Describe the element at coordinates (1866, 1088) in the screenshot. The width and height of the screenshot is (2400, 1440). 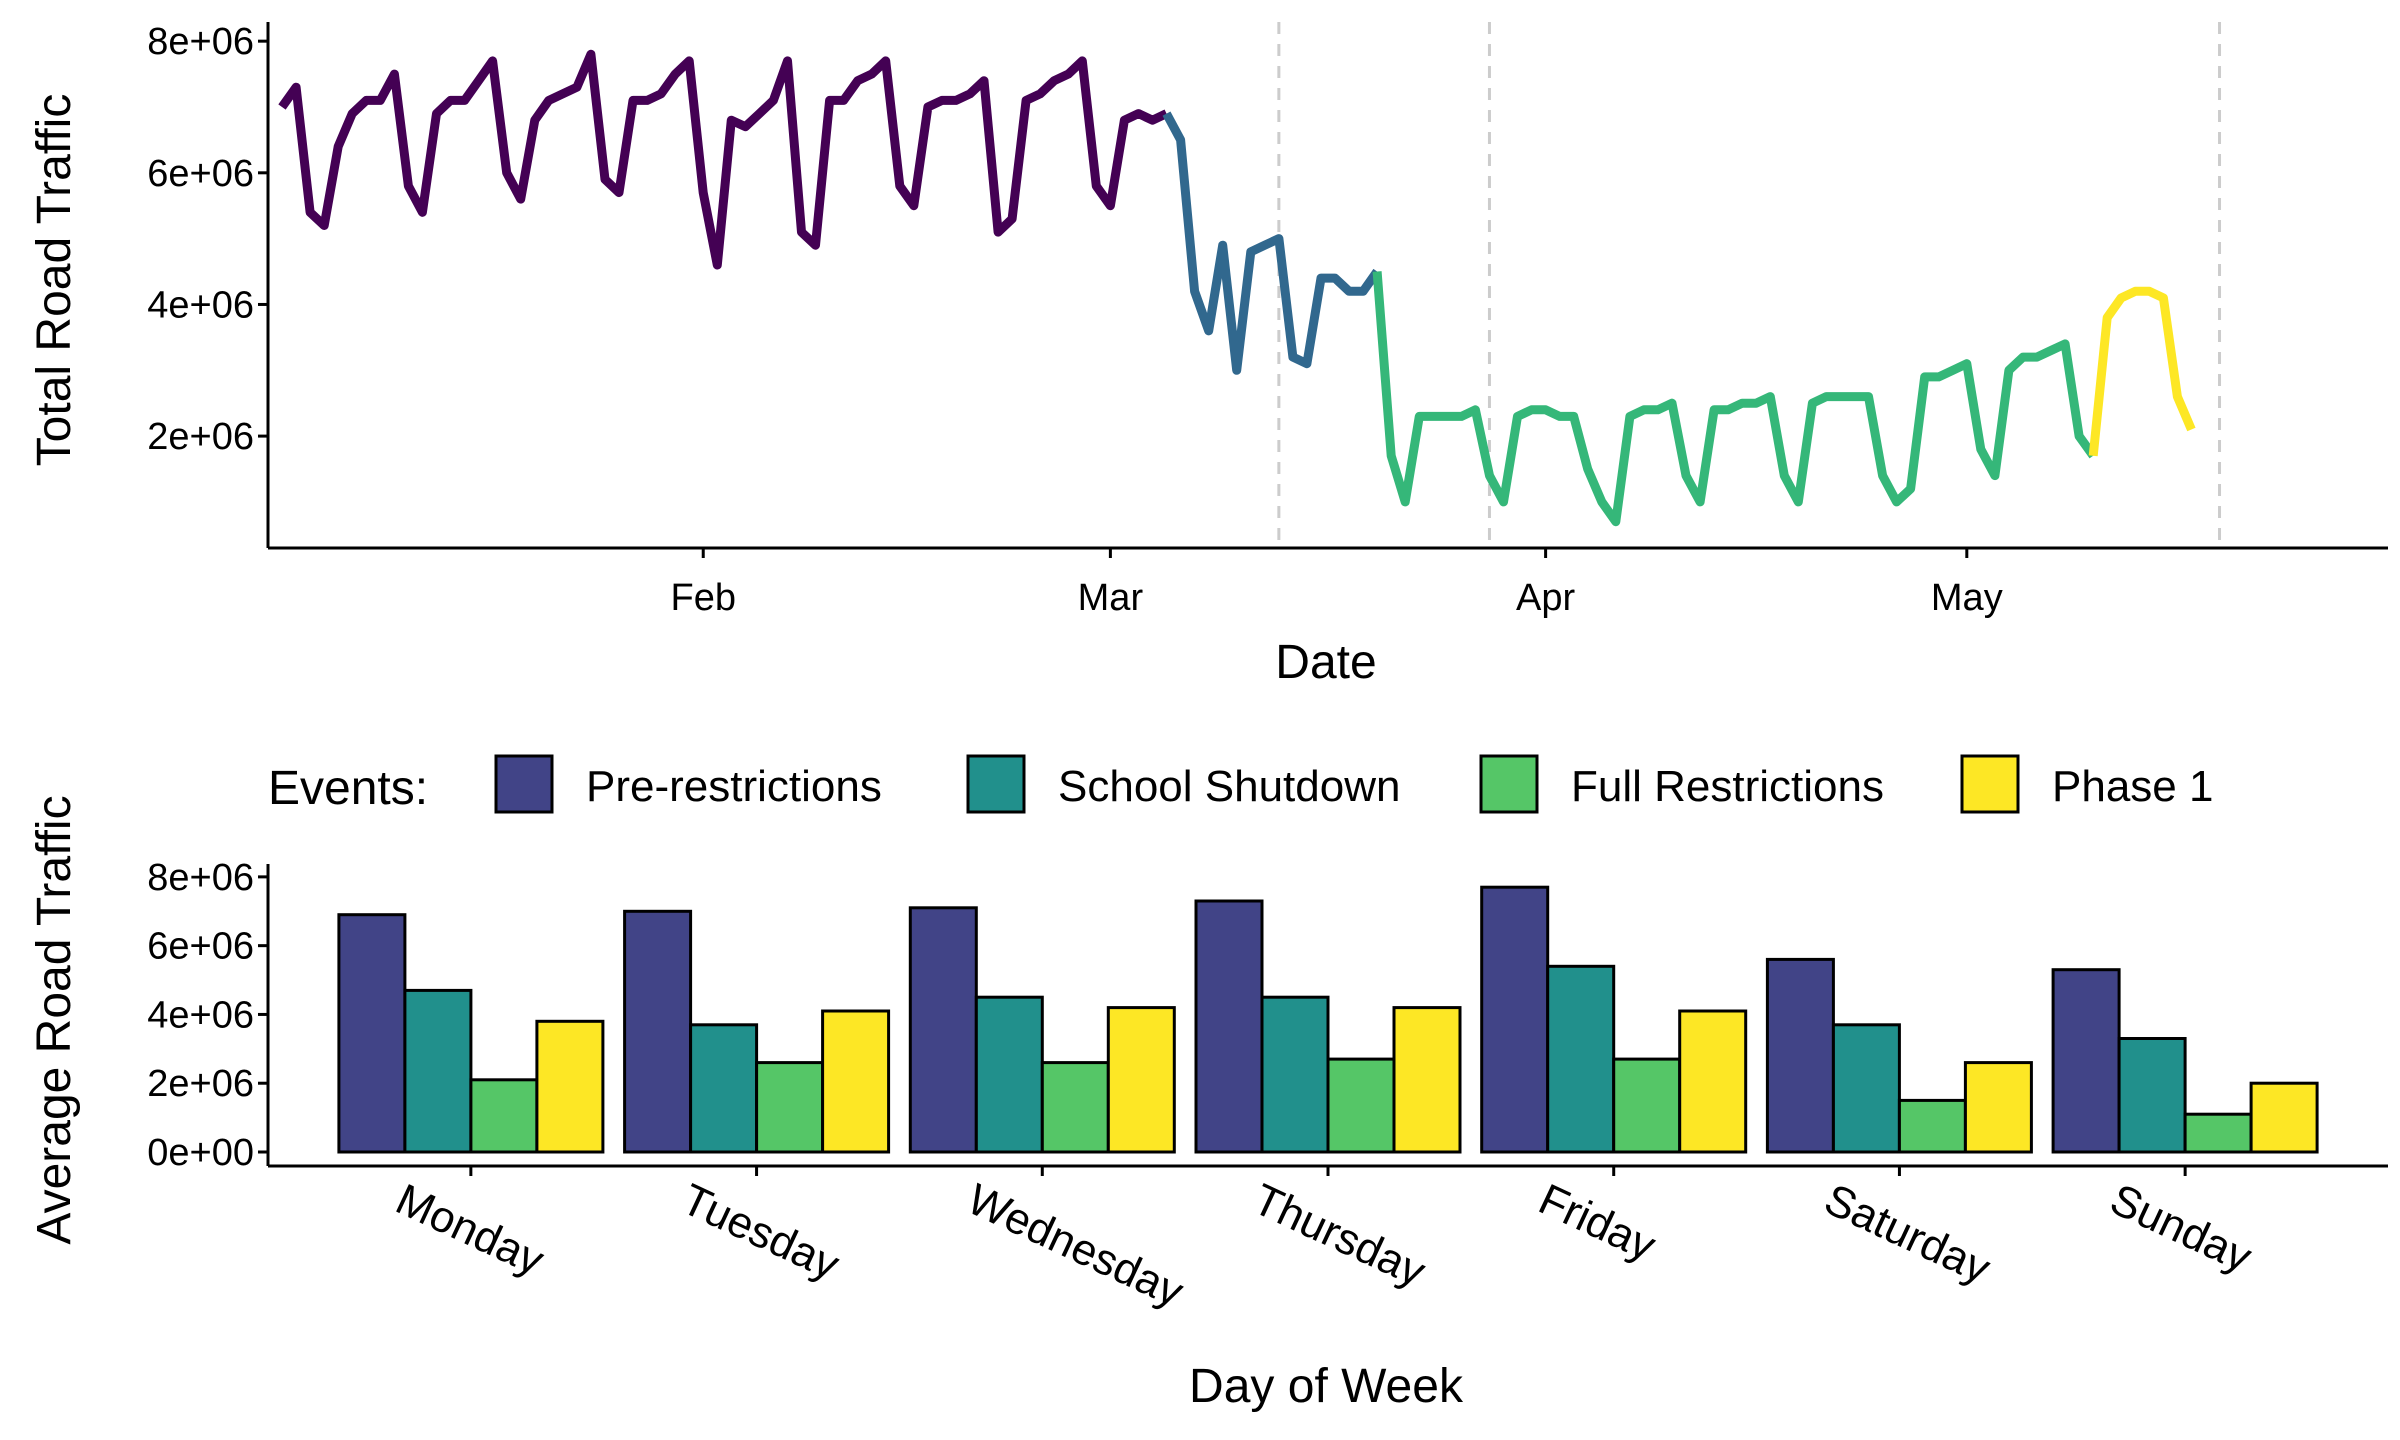
I see `bar-saturday-school-shutdown` at that location.